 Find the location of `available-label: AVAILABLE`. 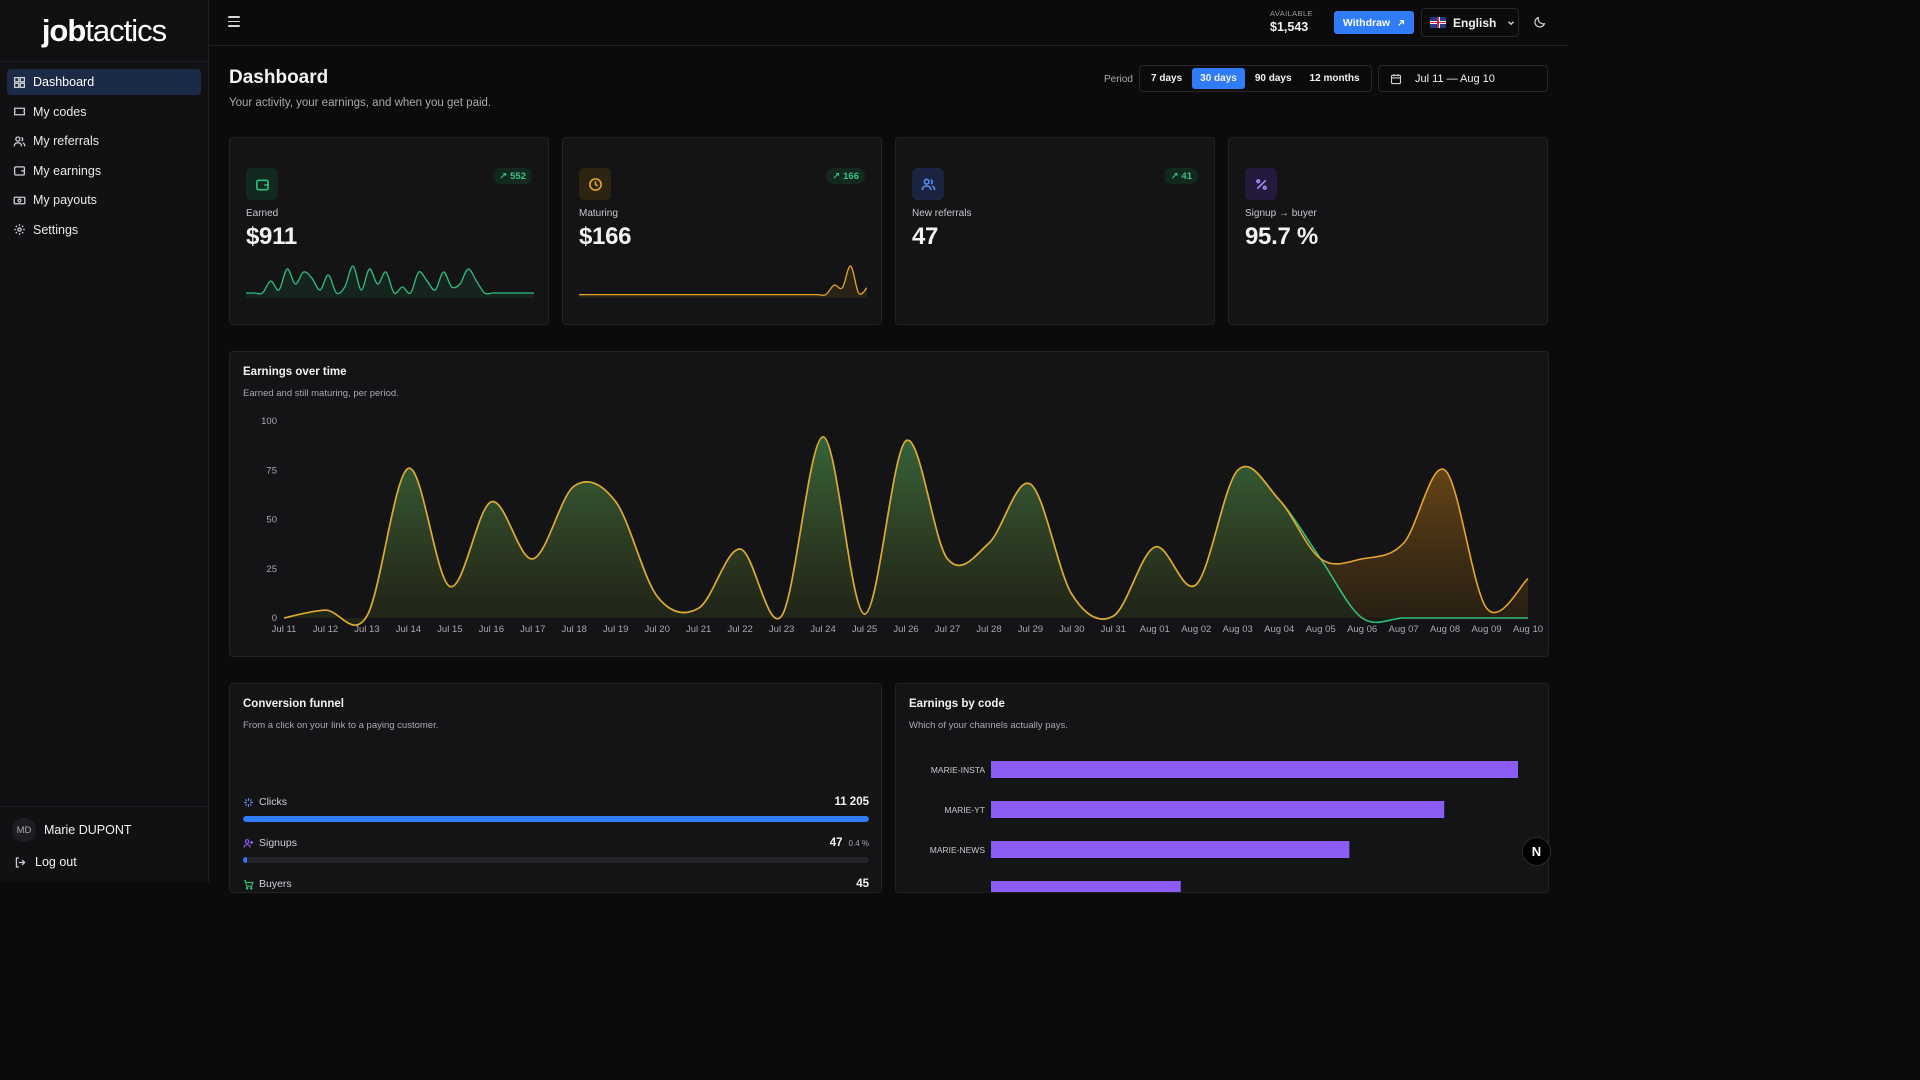

available-label: AVAILABLE is located at coordinates (1291, 13).